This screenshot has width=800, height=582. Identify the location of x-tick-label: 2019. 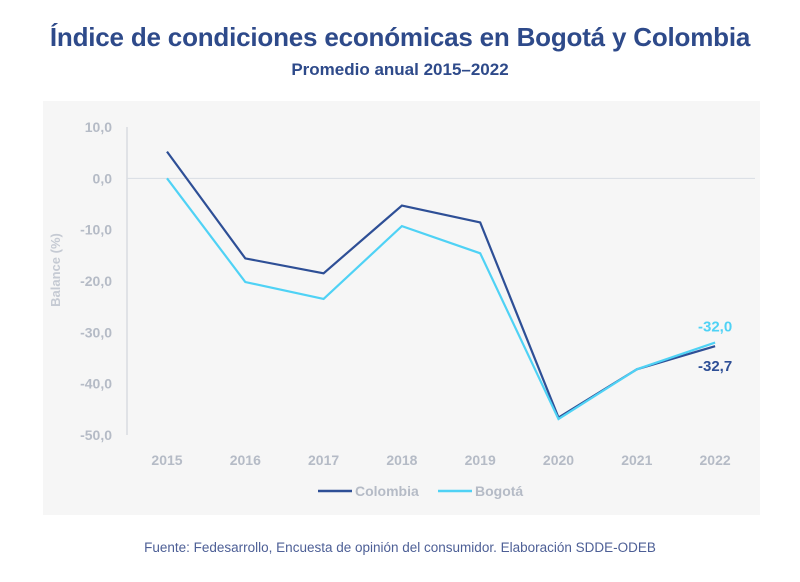
(480, 460).